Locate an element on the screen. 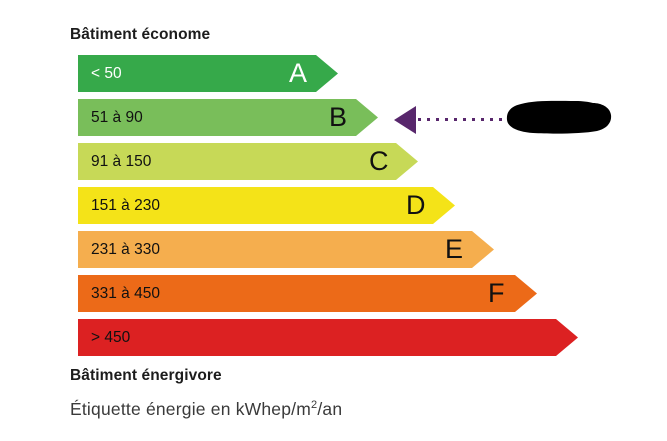 The width and height of the screenshot is (667, 441). bottom-caption: Bâtiment énergivore is located at coordinates (146, 375).